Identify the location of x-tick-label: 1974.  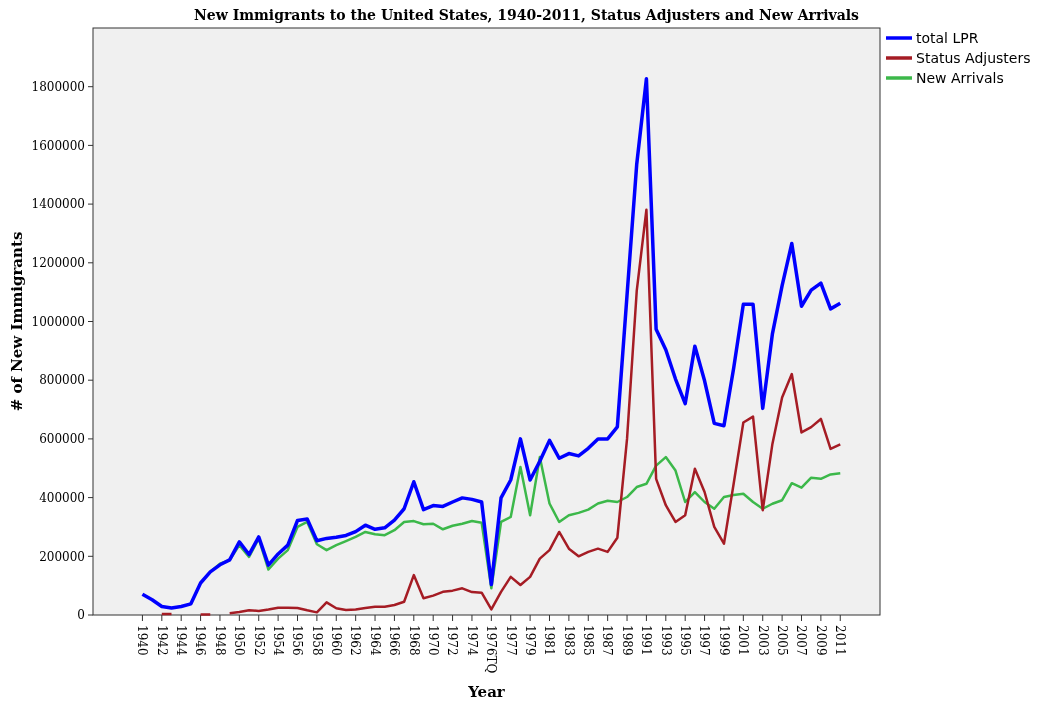
(471, 640).